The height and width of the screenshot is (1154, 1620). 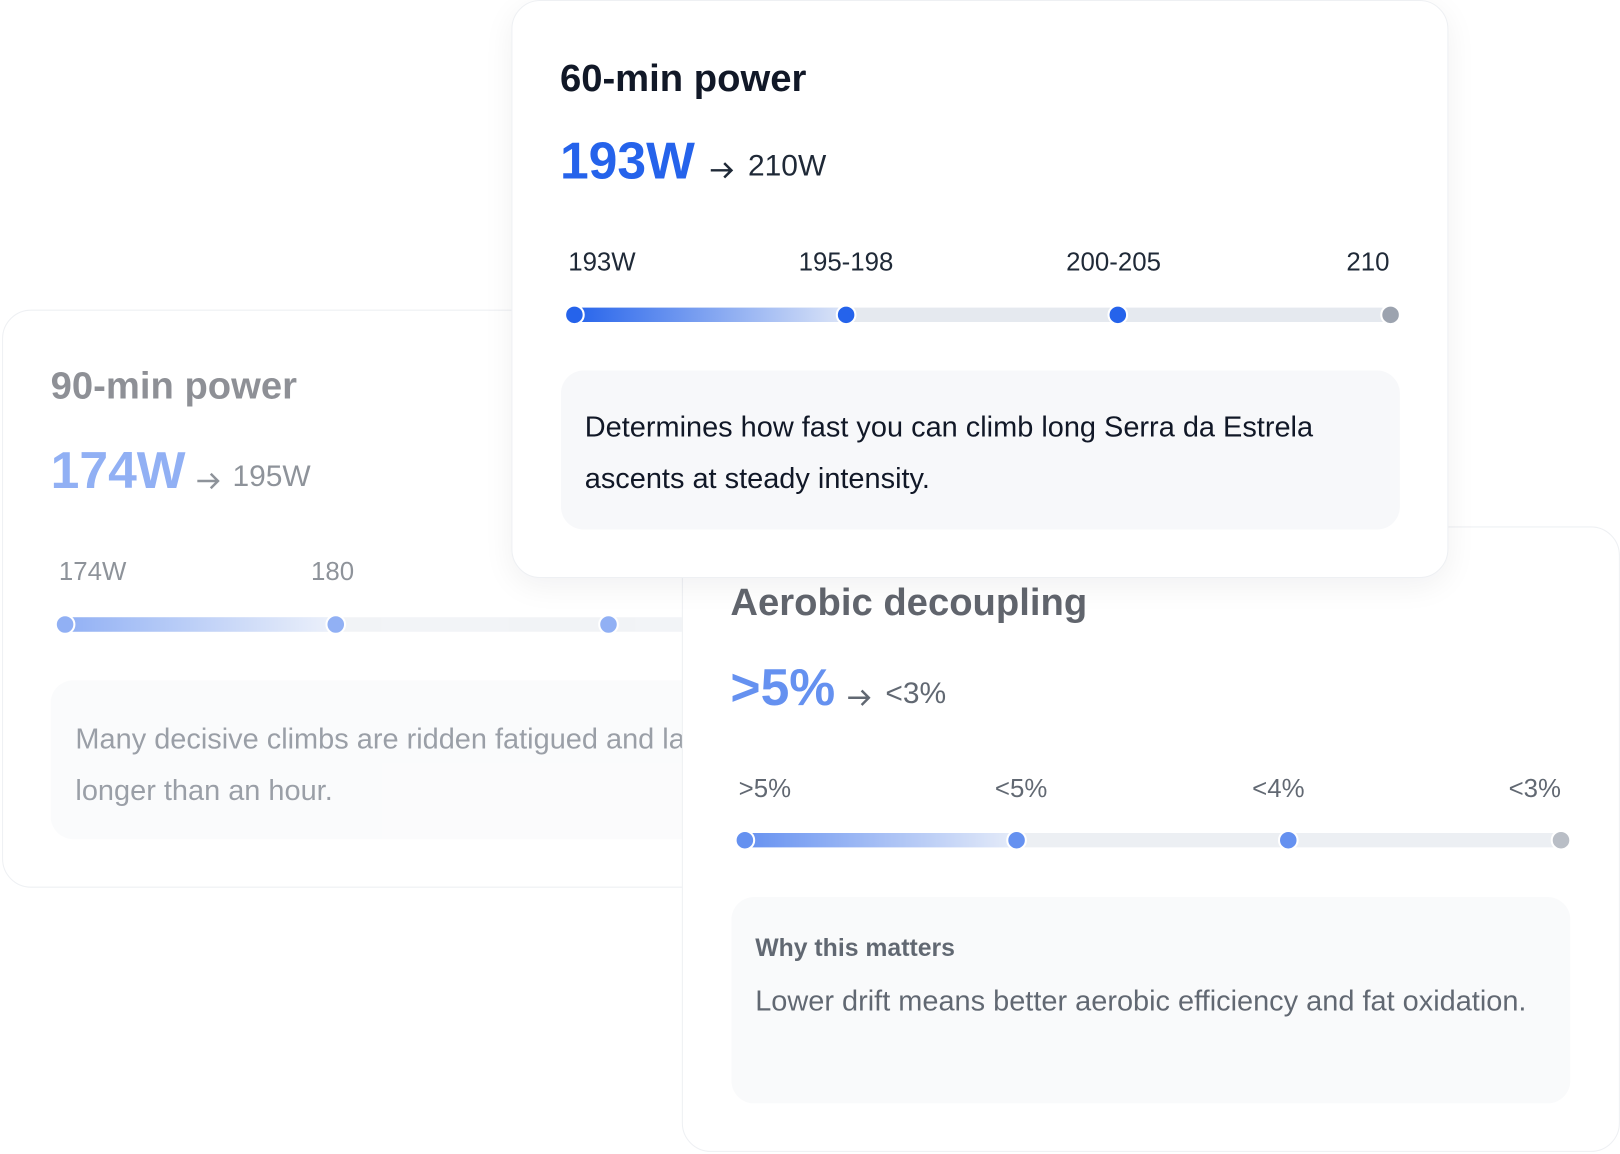 What do you see at coordinates (627, 161) in the screenshot?
I see `current-value: 193W` at bounding box center [627, 161].